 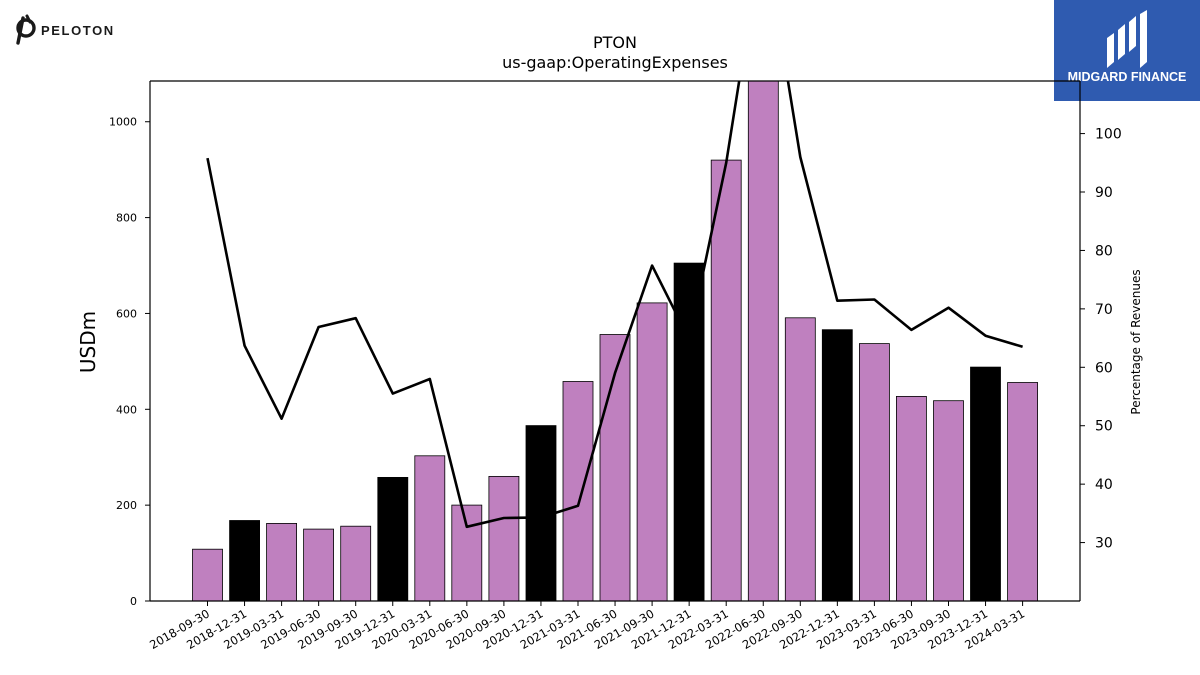 What do you see at coordinates (78, 30) in the screenshot?
I see `peloton-logo-text: PELOTON` at bounding box center [78, 30].